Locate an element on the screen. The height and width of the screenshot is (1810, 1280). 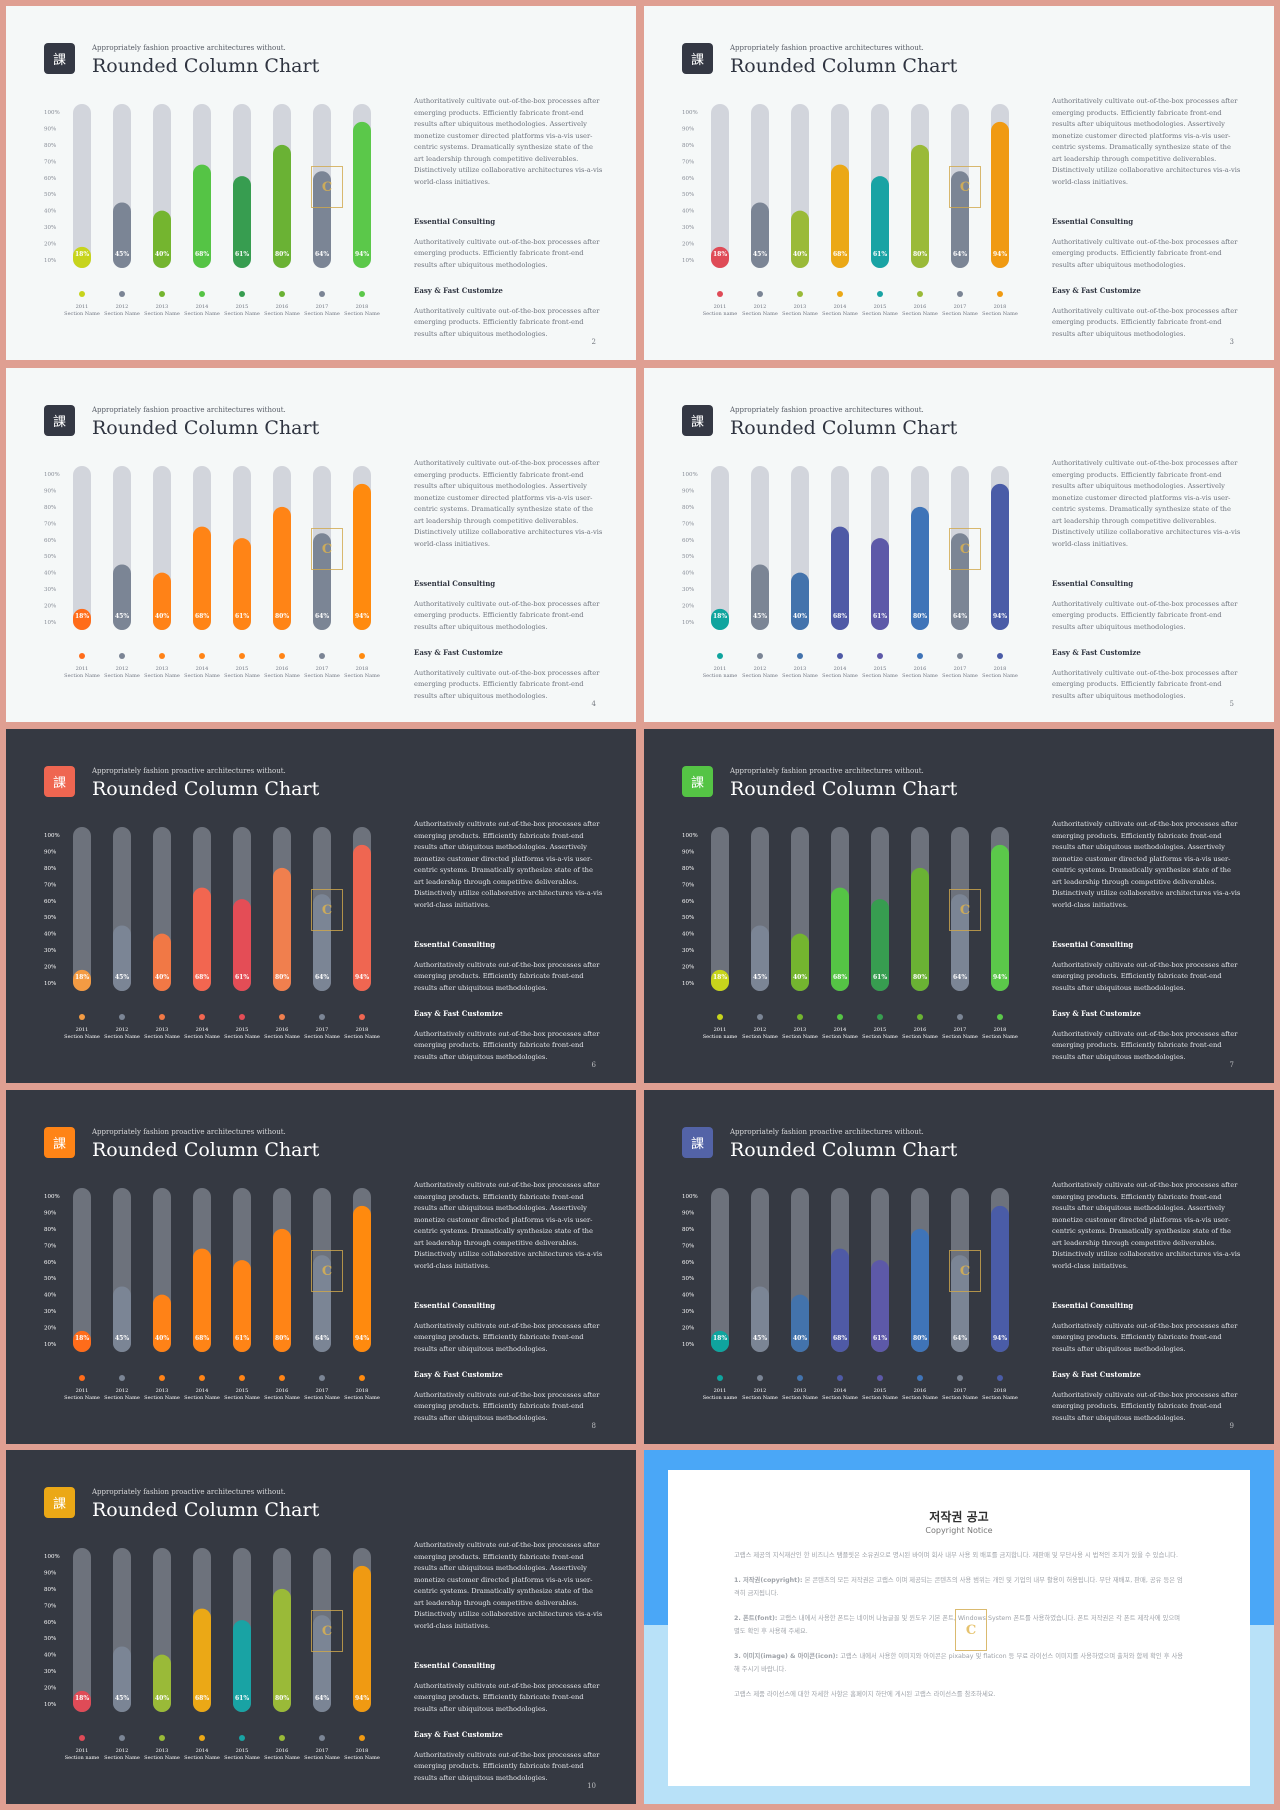
bar-2013 is located at coordinates (162, 1323).